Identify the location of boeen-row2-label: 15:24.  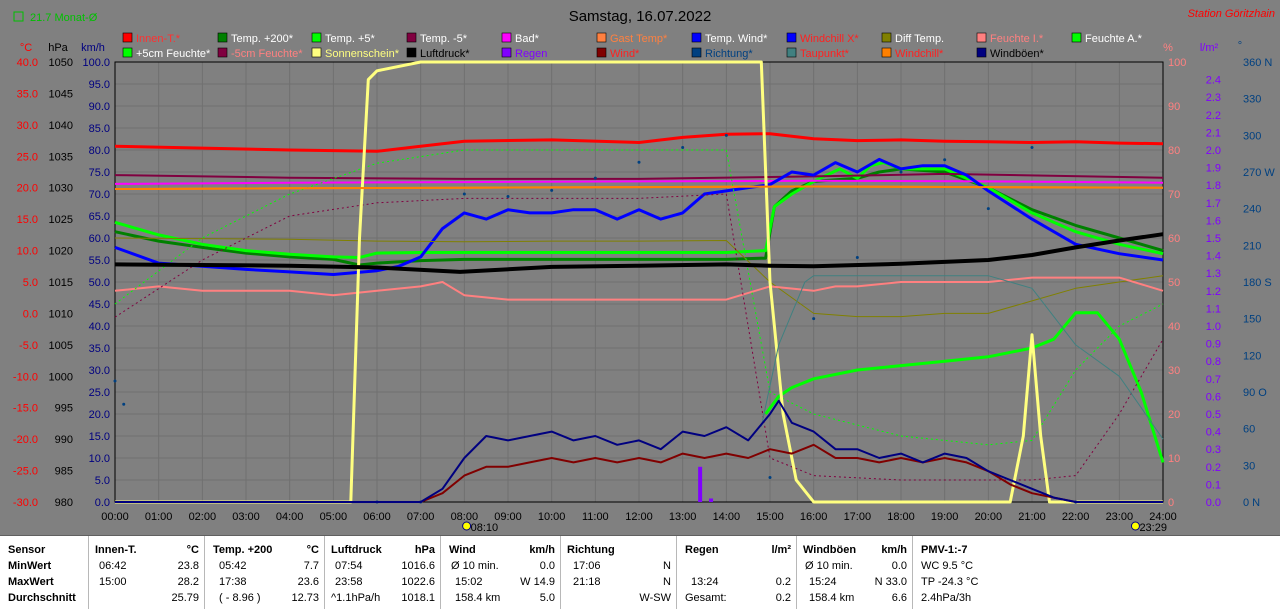
(823, 582).